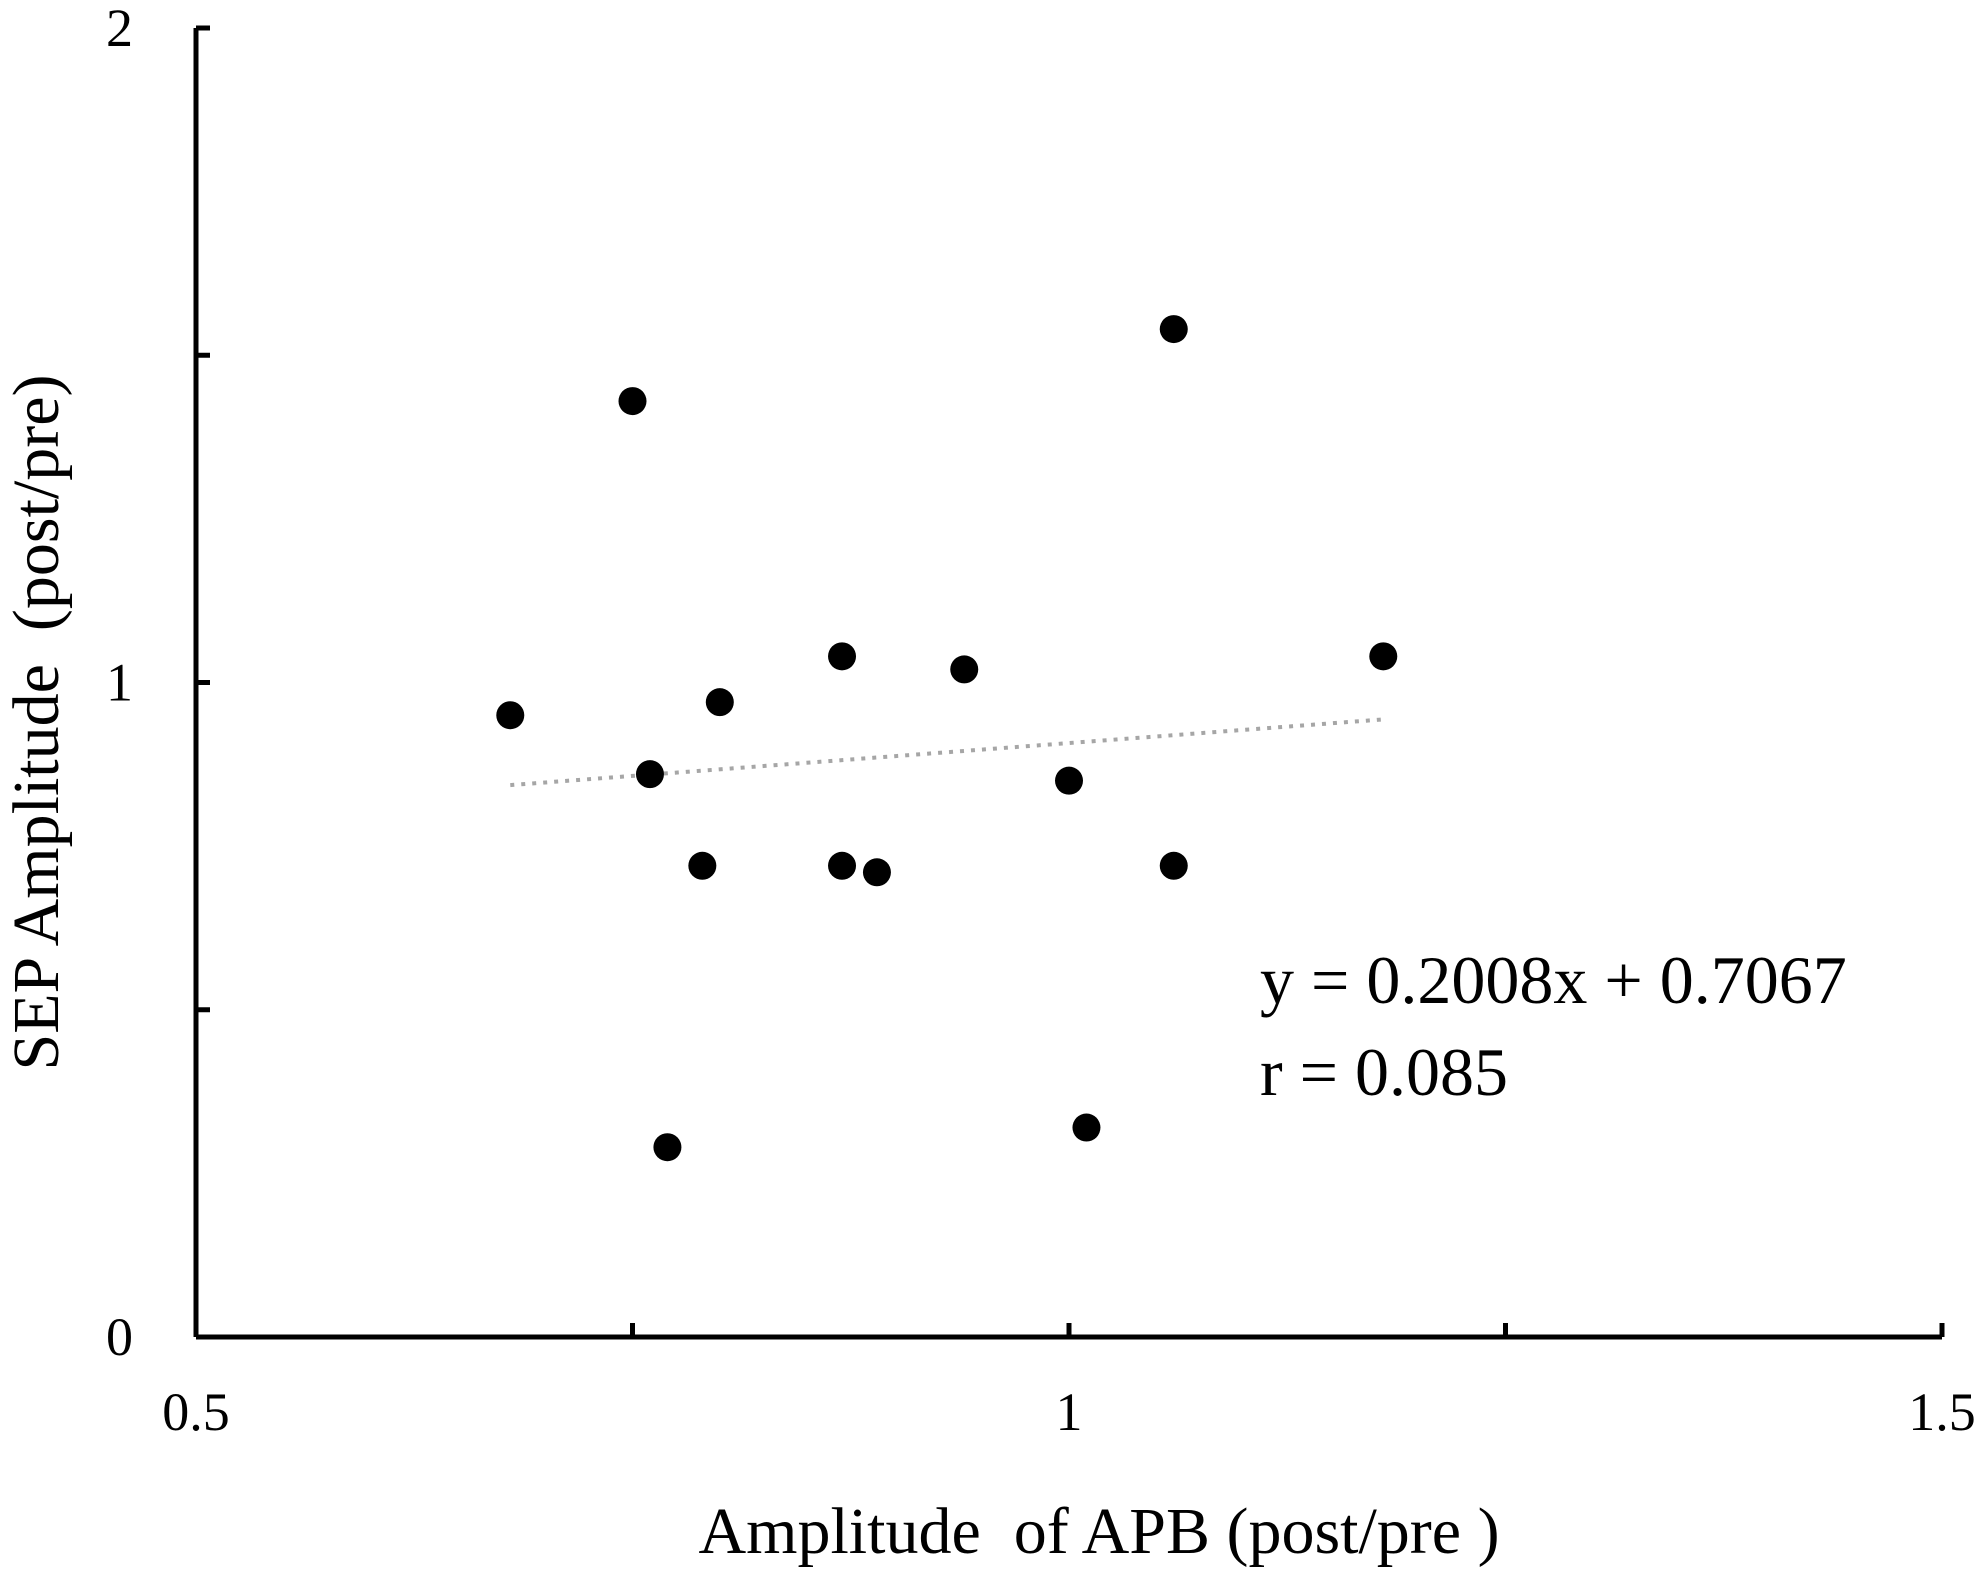 This screenshot has height=1577, width=1983. Describe the element at coordinates (1384, 1072) in the screenshot. I see `correlation-coefficient: r = 0.085` at that location.